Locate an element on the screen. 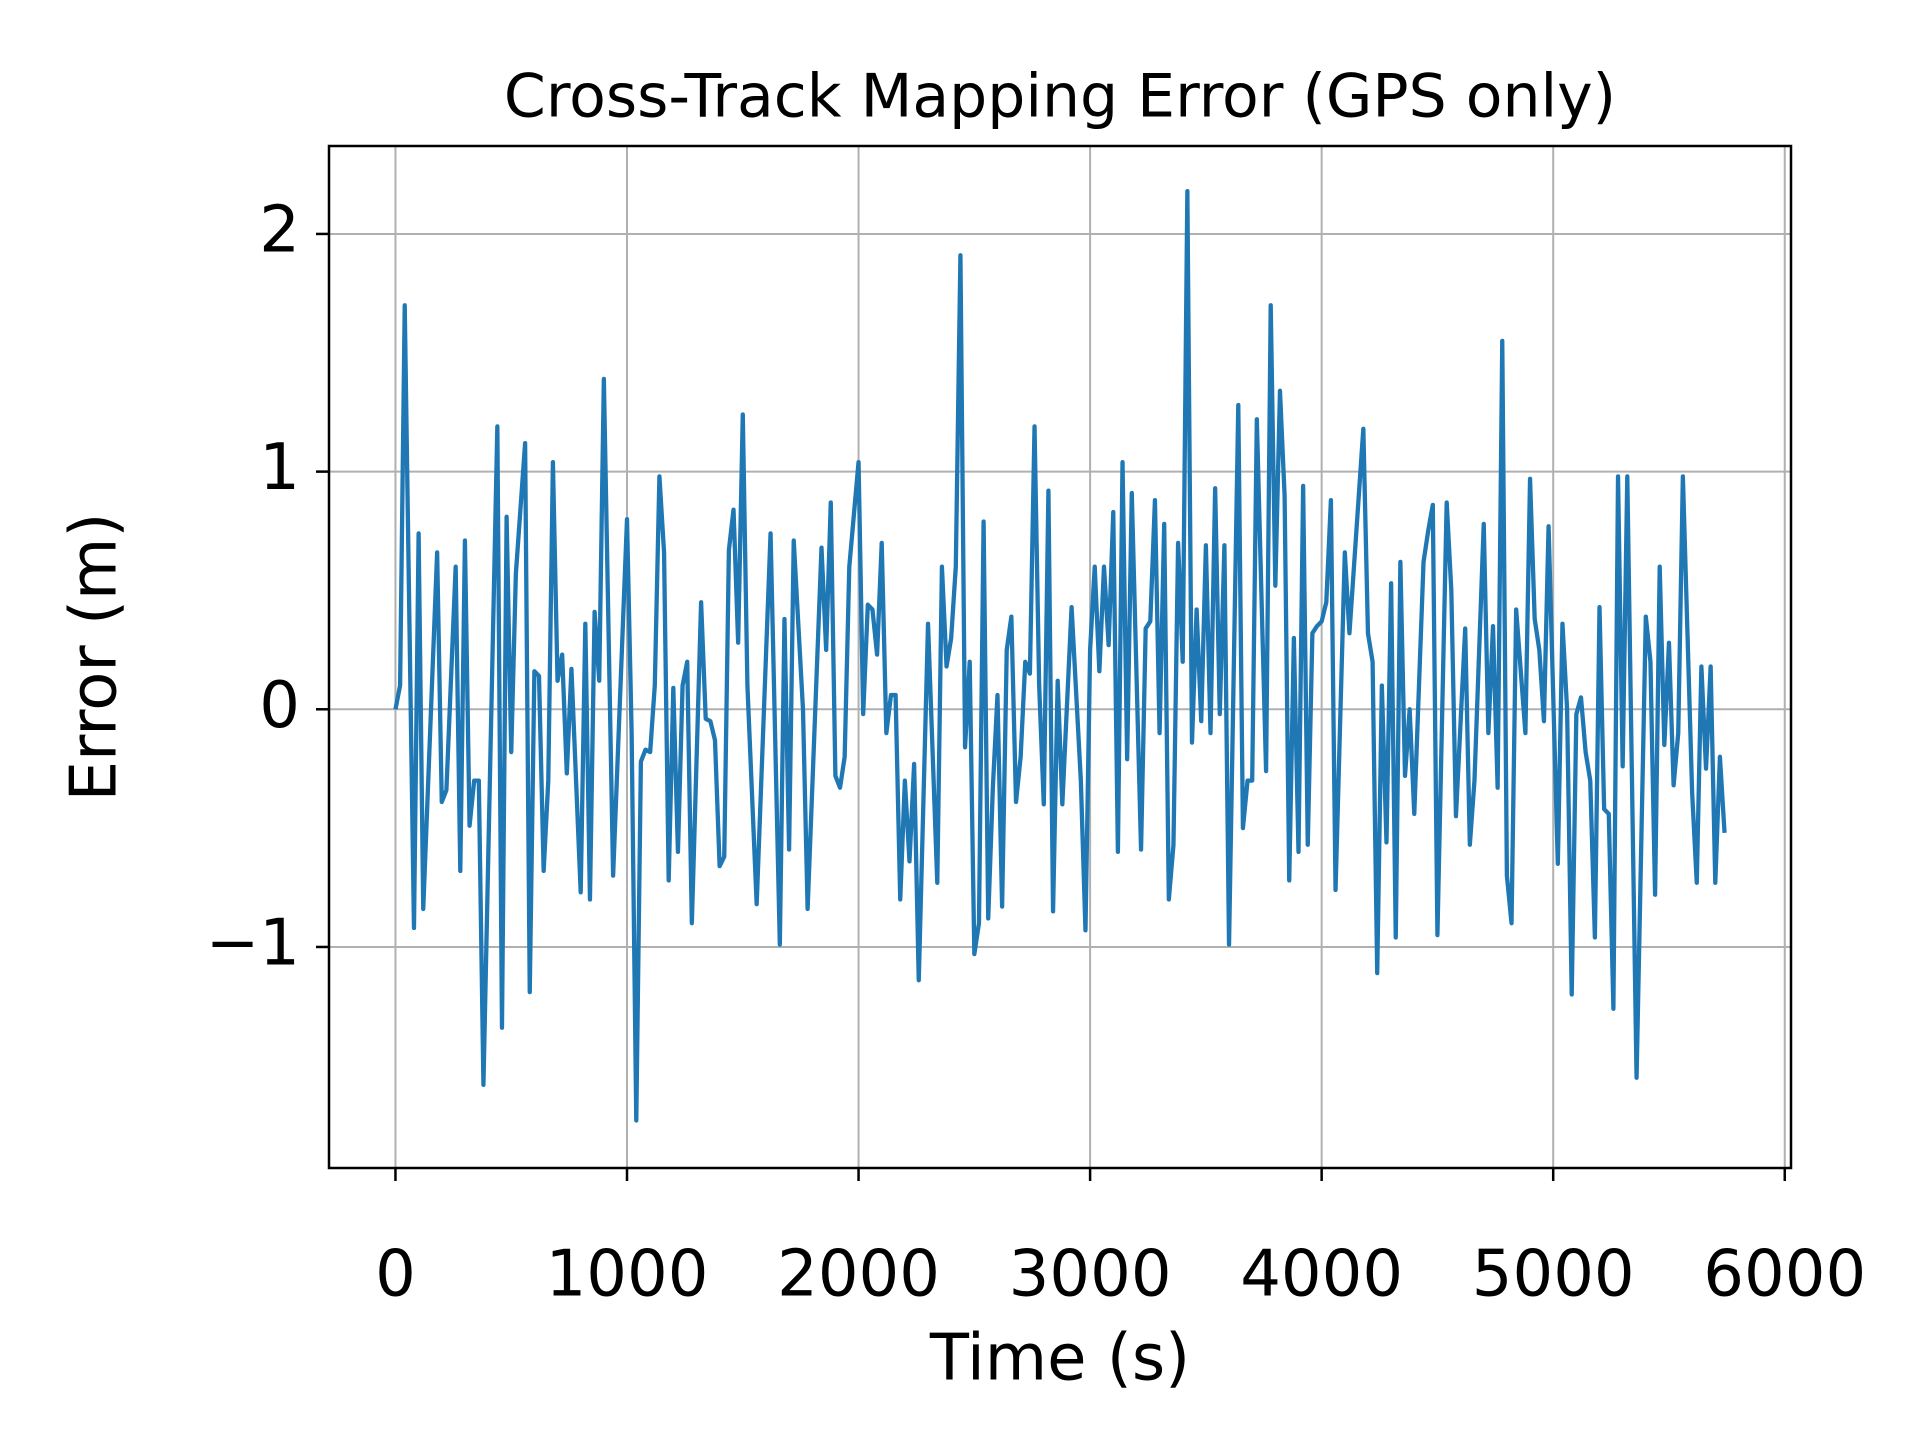 Image resolution: width=1920 pixels, height=1440 pixels. chart-title: Cross-Track Mapping Error (GPS only) is located at coordinates (1060, 97).